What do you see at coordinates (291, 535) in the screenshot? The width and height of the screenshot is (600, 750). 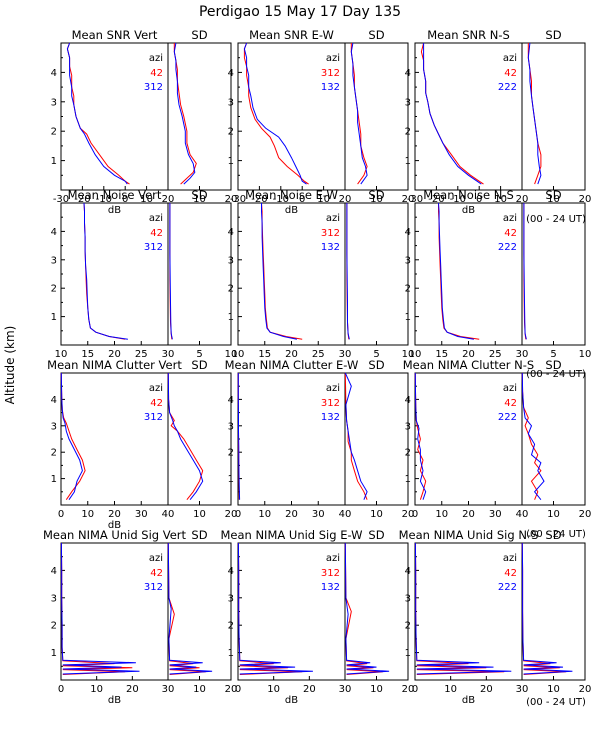 I see `panel-title: Mean NIMA Unid Sig E-W` at bounding box center [291, 535].